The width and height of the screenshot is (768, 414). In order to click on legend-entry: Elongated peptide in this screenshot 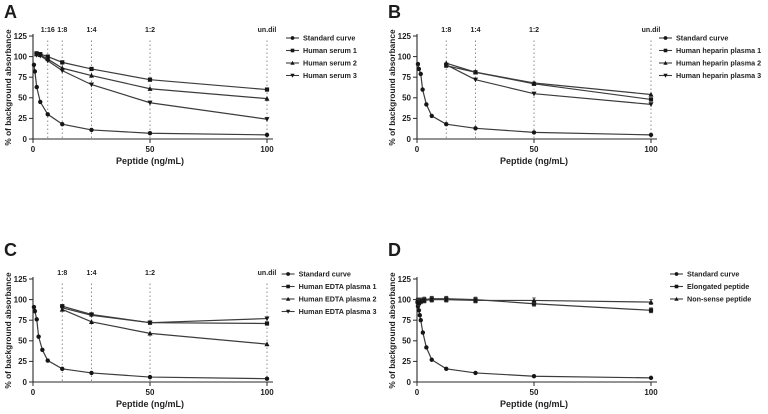, I will do `click(709, 286)`.